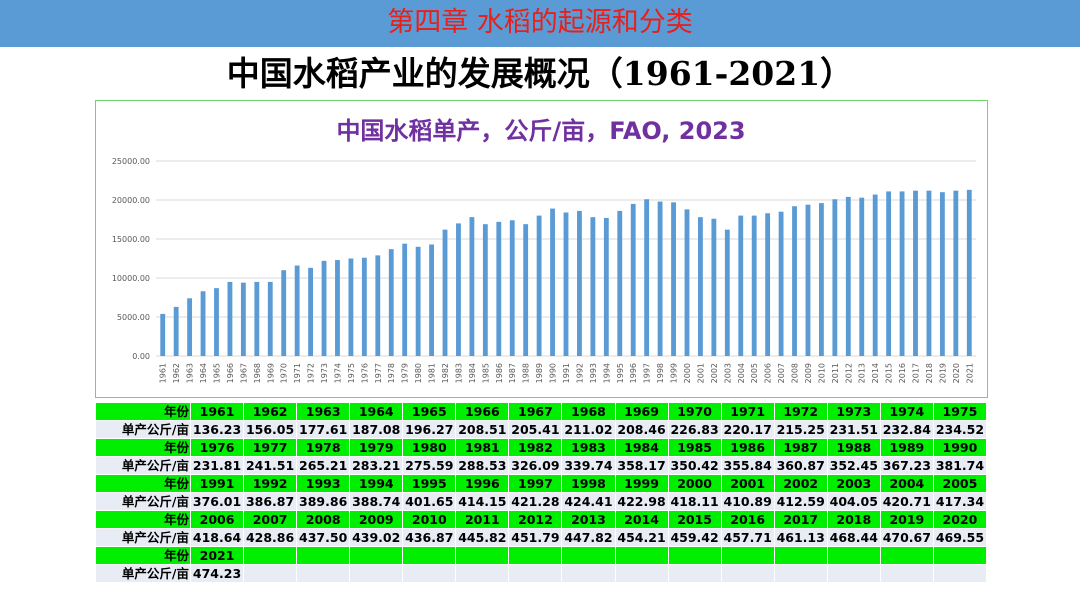 The image size is (1080, 607). I want to click on year-cell: 1974, so click(906, 411).